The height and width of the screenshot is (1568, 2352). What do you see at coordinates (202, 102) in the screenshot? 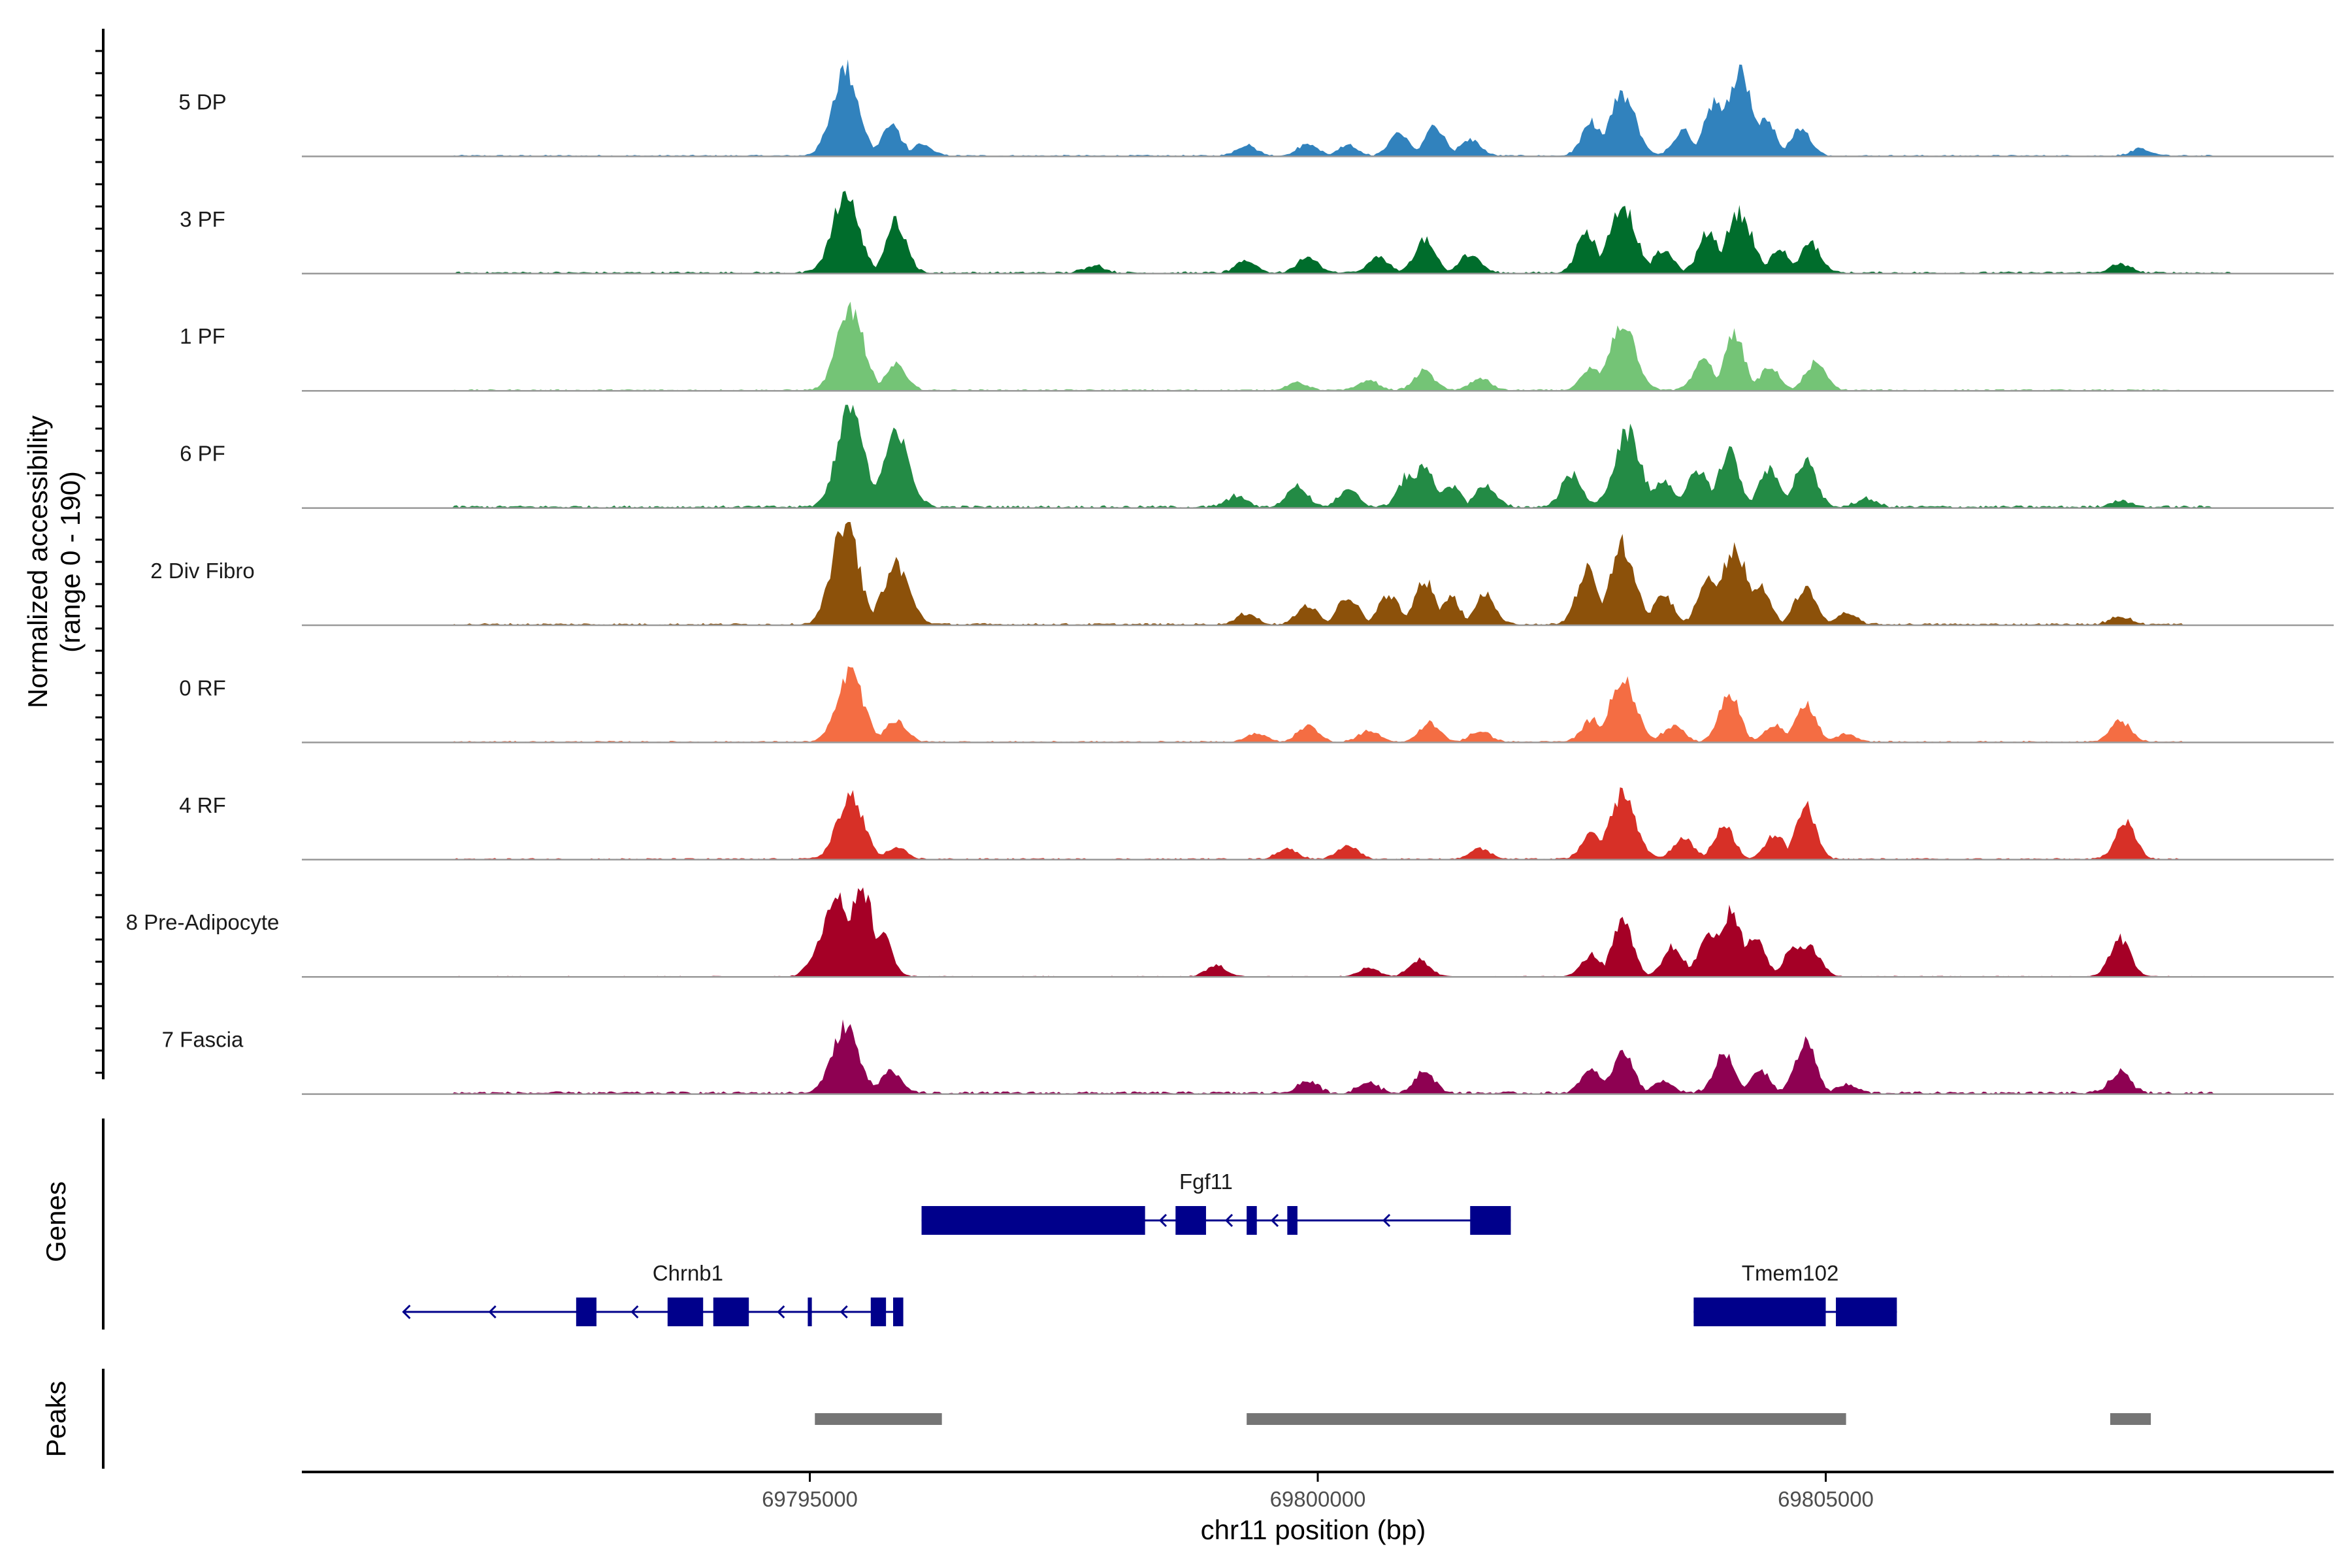
I see `track-label: 5 DP` at bounding box center [202, 102].